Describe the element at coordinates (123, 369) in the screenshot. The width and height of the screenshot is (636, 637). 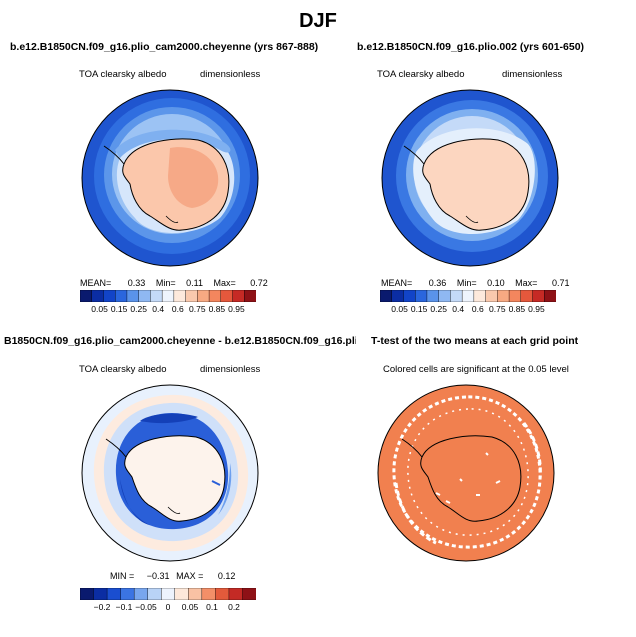
I see `panel-3-variable: TOA clearsky albedo` at that location.